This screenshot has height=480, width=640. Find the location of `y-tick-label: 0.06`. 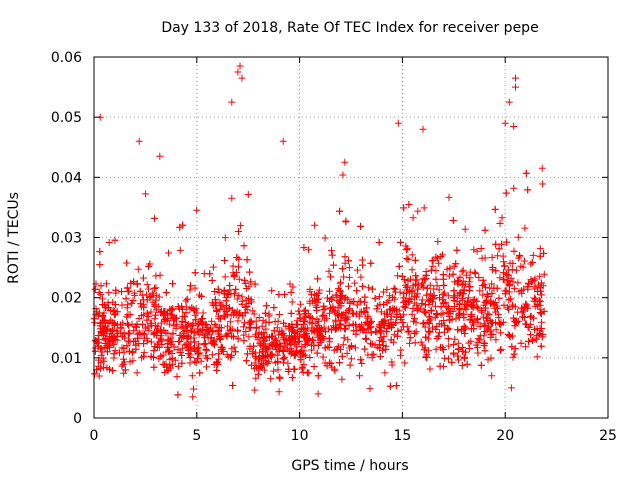

y-tick-label: 0.06 is located at coordinates (66, 58).